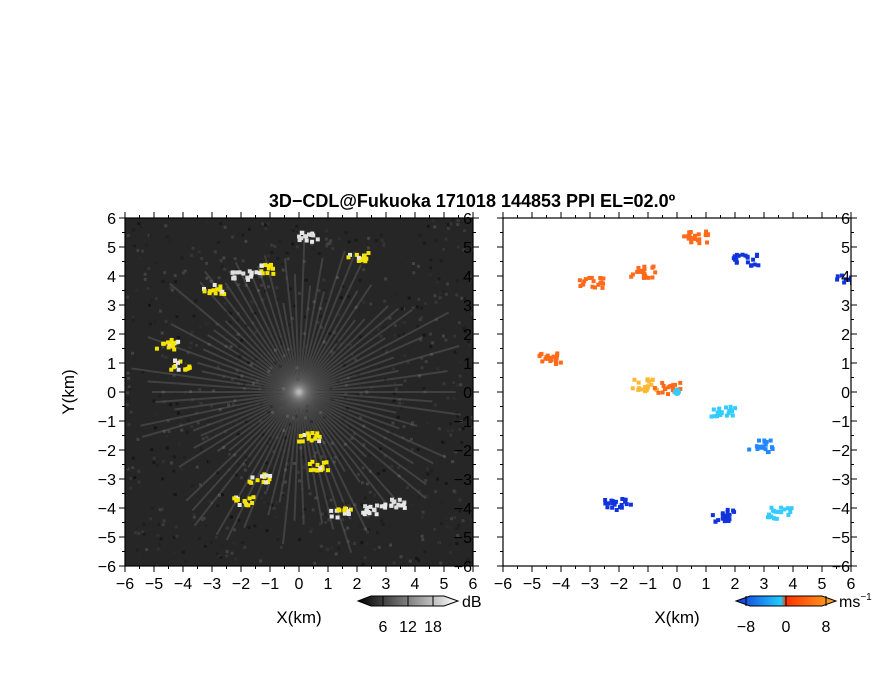 This screenshot has width=880, height=680. Describe the element at coordinates (111, 248) in the screenshot. I see `left-y-tick-label: 5` at that location.